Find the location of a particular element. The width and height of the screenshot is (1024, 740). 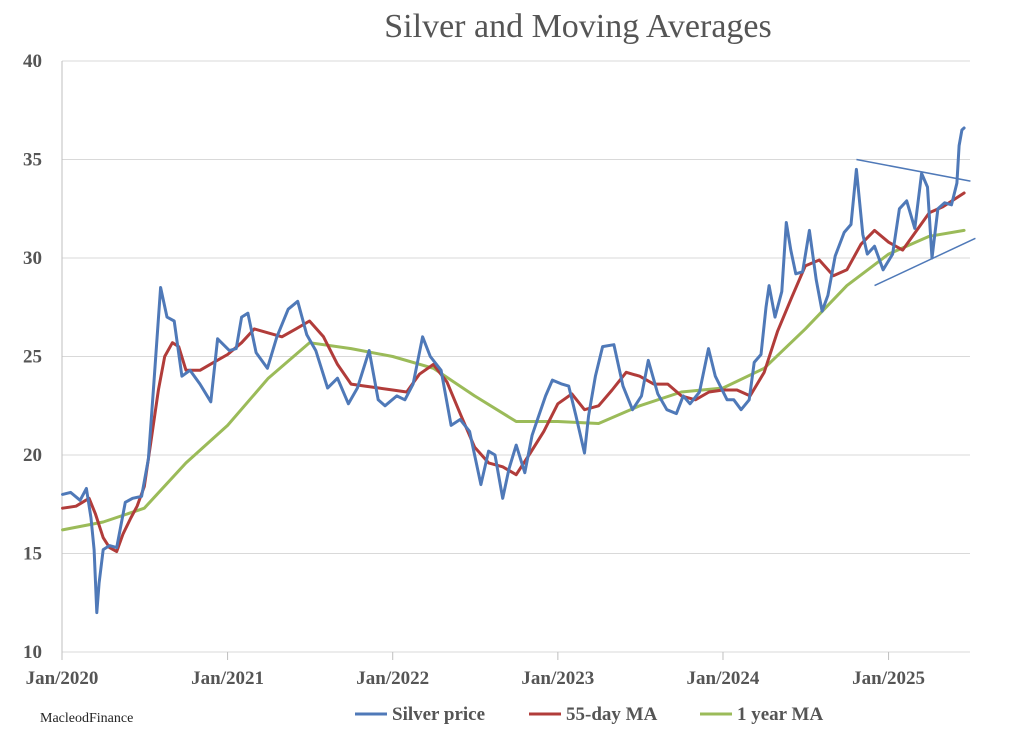

x-tick-label-2022: Jan/2022 is located at coordinates (392, 678).